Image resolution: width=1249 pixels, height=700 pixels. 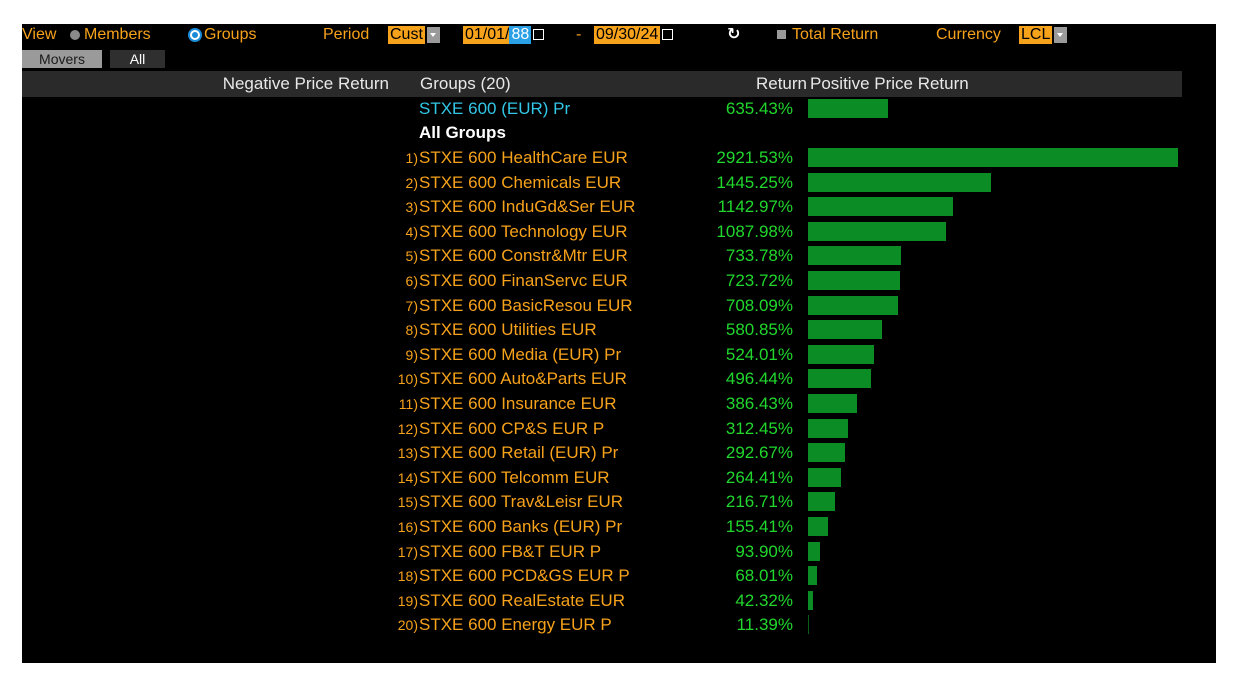 I want to click on return-value: 155.41%, so click(x=759, y=526).